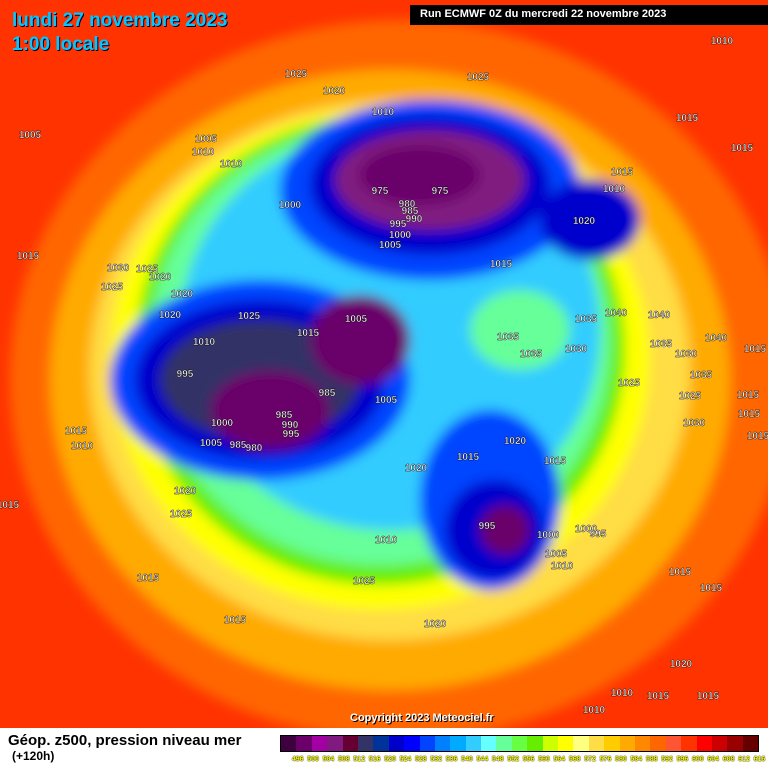  Describe the element at coordinates (590, 759) in the screenshot. I see `legend-label: 572` at that location.